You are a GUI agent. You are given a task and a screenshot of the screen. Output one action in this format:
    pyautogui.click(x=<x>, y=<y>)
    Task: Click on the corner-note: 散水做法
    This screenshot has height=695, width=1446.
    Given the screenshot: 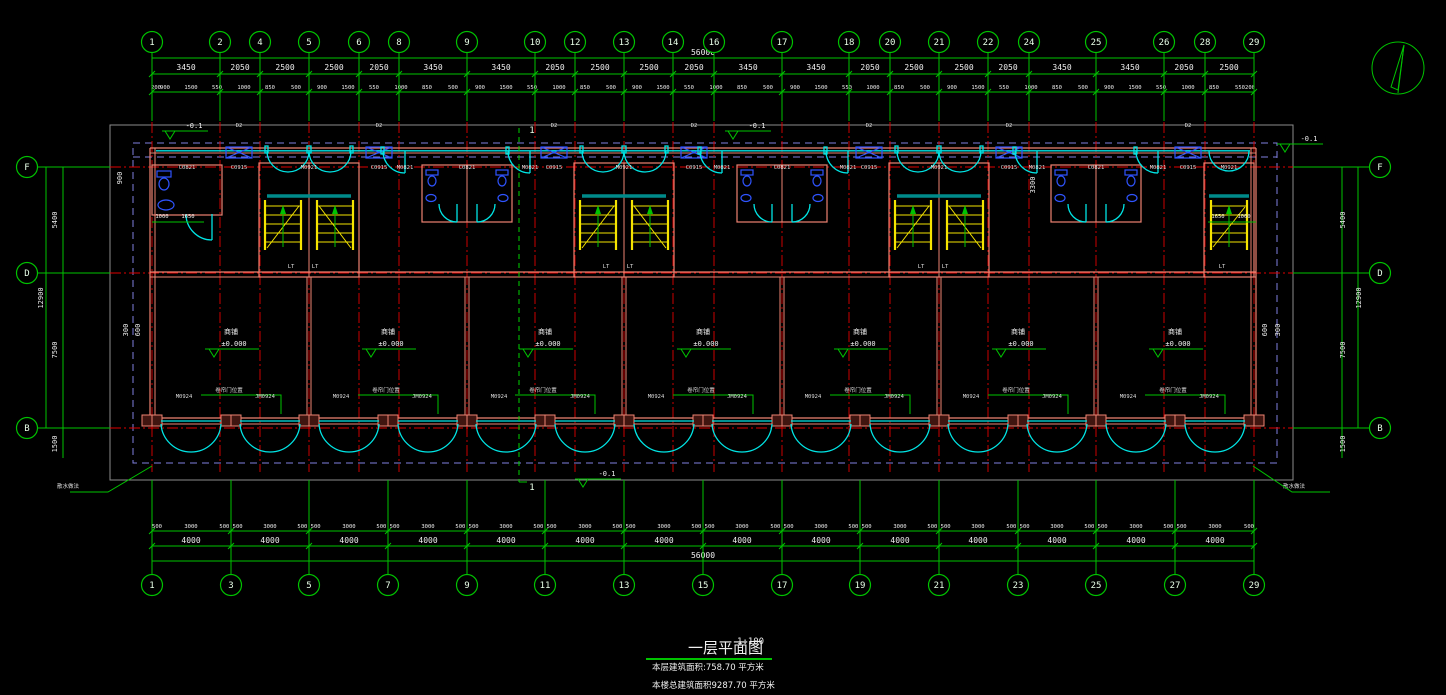 What is the action you would take?
    pyautogui.click(x=1294, y=486)
    